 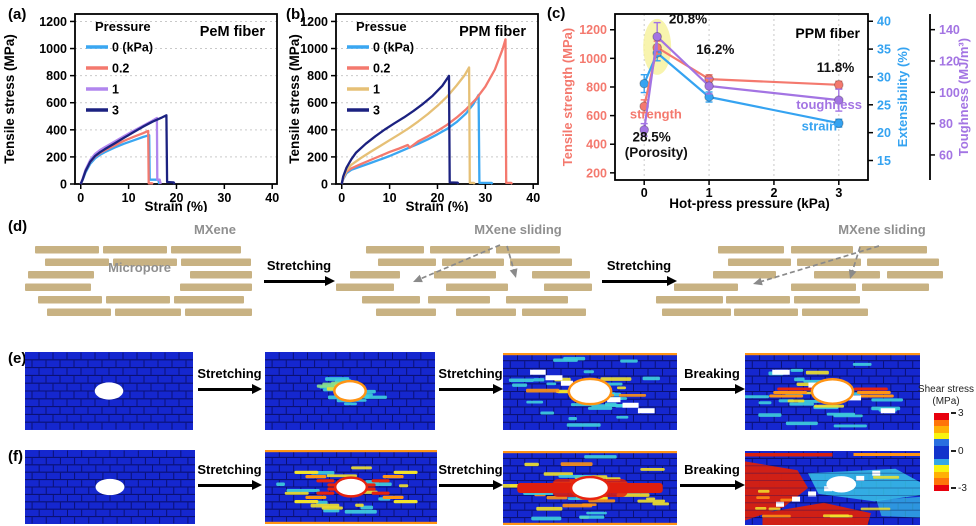 What do you see at coordinates (296, 14) in the screenshot?
I see `panel-label-b: (b)` at bounding box center [296, 14].